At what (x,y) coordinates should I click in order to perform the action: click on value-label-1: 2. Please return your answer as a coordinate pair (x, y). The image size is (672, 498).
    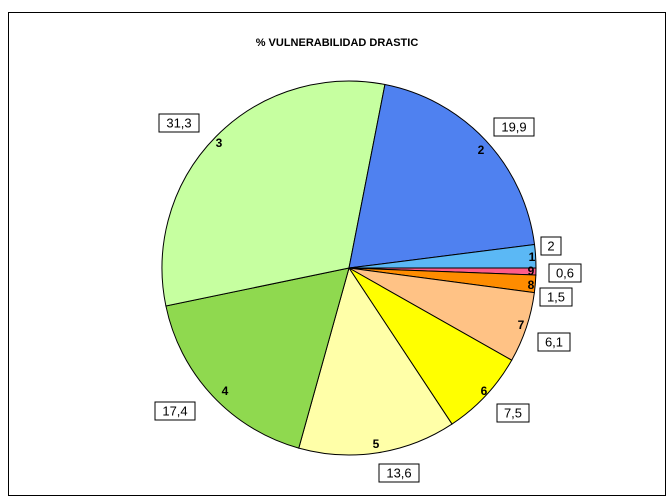
    Looking at the image, I should click on (551, 246).